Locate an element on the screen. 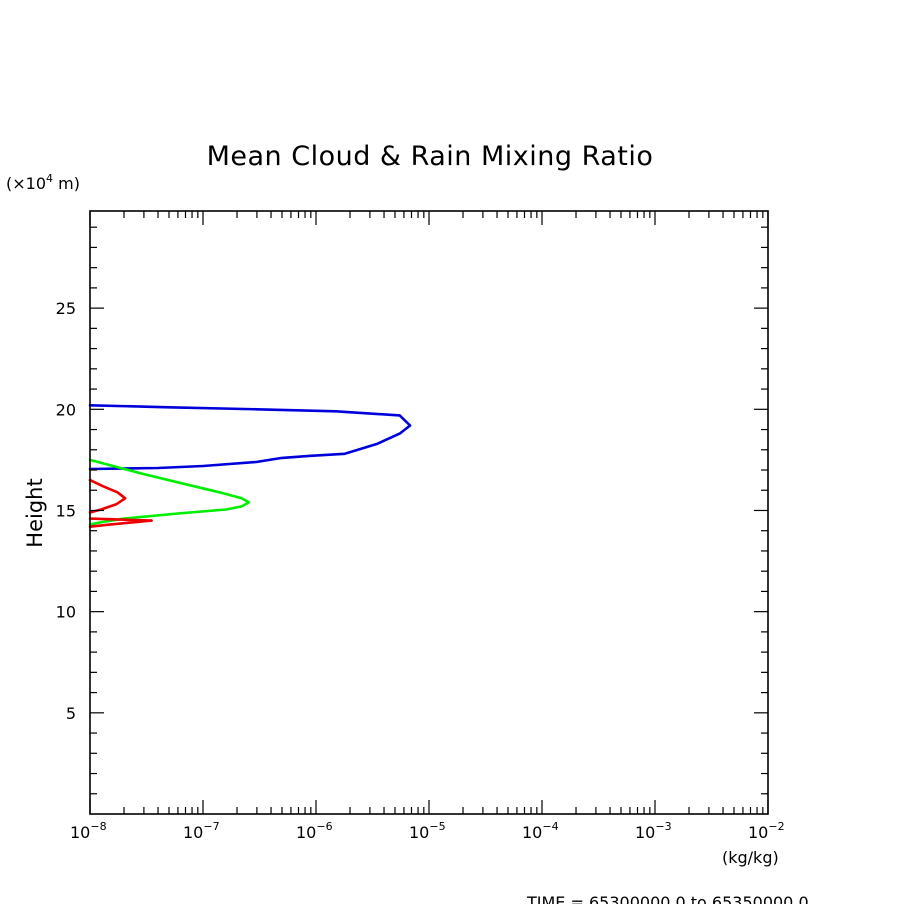  x-tick-label: 10⁻⁸ is located at coordinates (88, 831).